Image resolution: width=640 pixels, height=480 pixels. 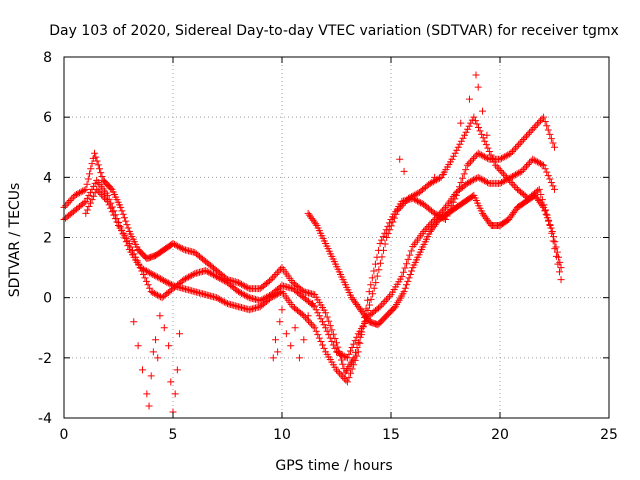 I want to click on y-tick-label: -4, so click(x=45, y=419).